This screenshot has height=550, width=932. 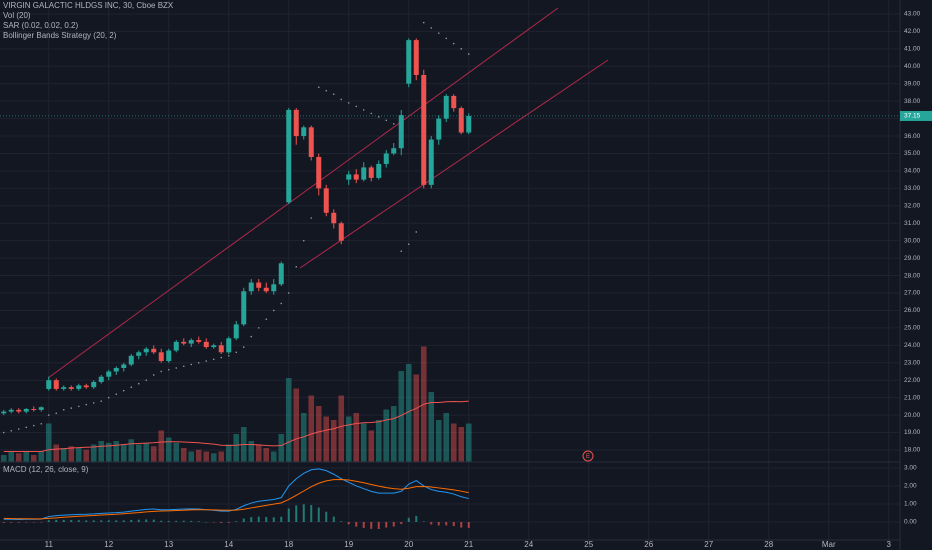 I want to click on x-tick-label: 18, so click(x=288, y=544).